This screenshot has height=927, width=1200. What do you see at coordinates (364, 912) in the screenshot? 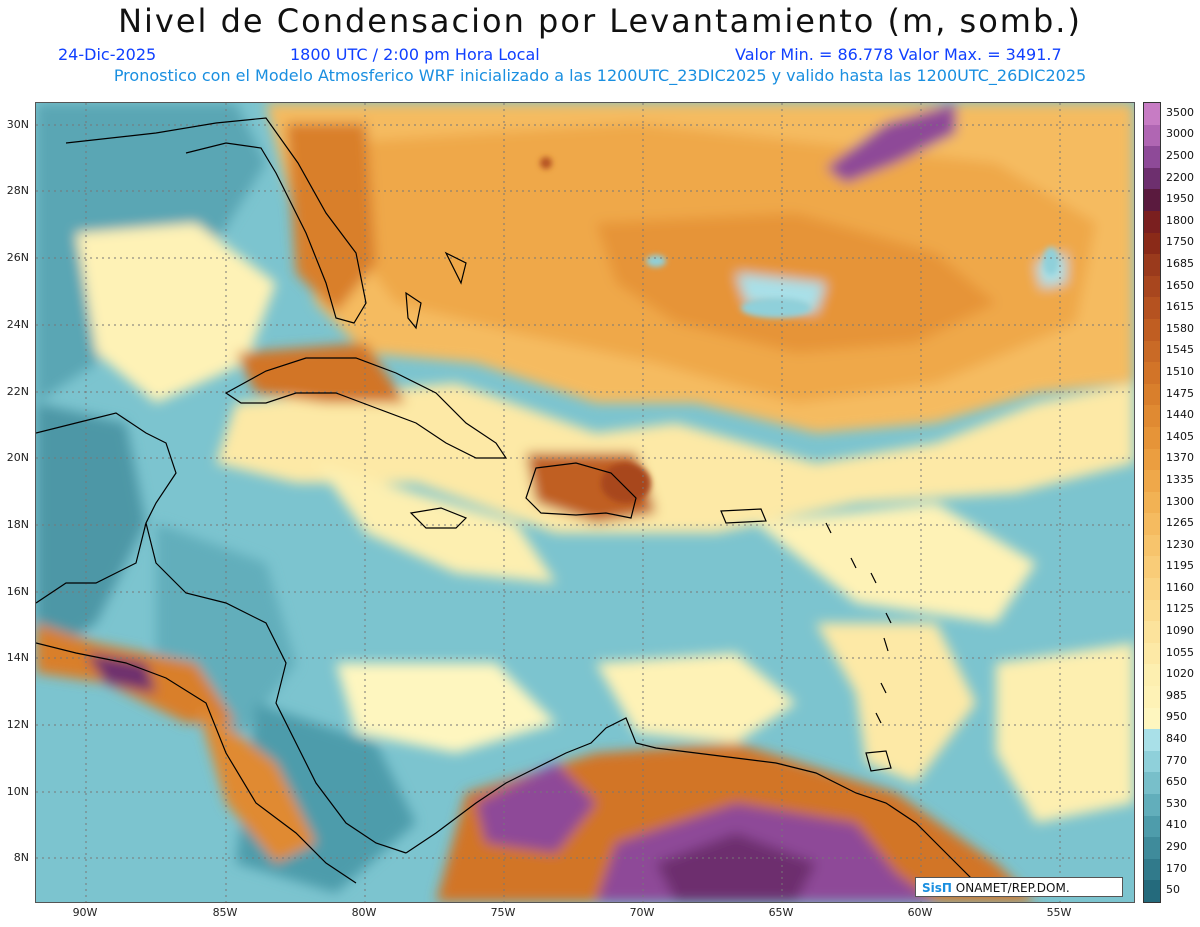
I see `lon-label-80w: 80W` at bounding box center [364, 912].